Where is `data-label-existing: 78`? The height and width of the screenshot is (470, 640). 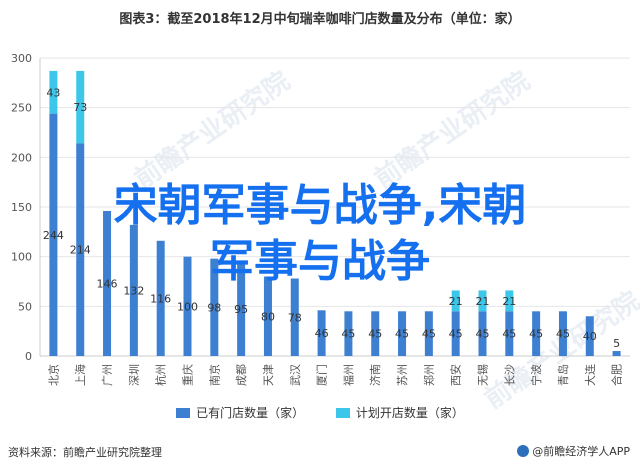
data-label-existing: 78 is located at coordinates (295, 317).